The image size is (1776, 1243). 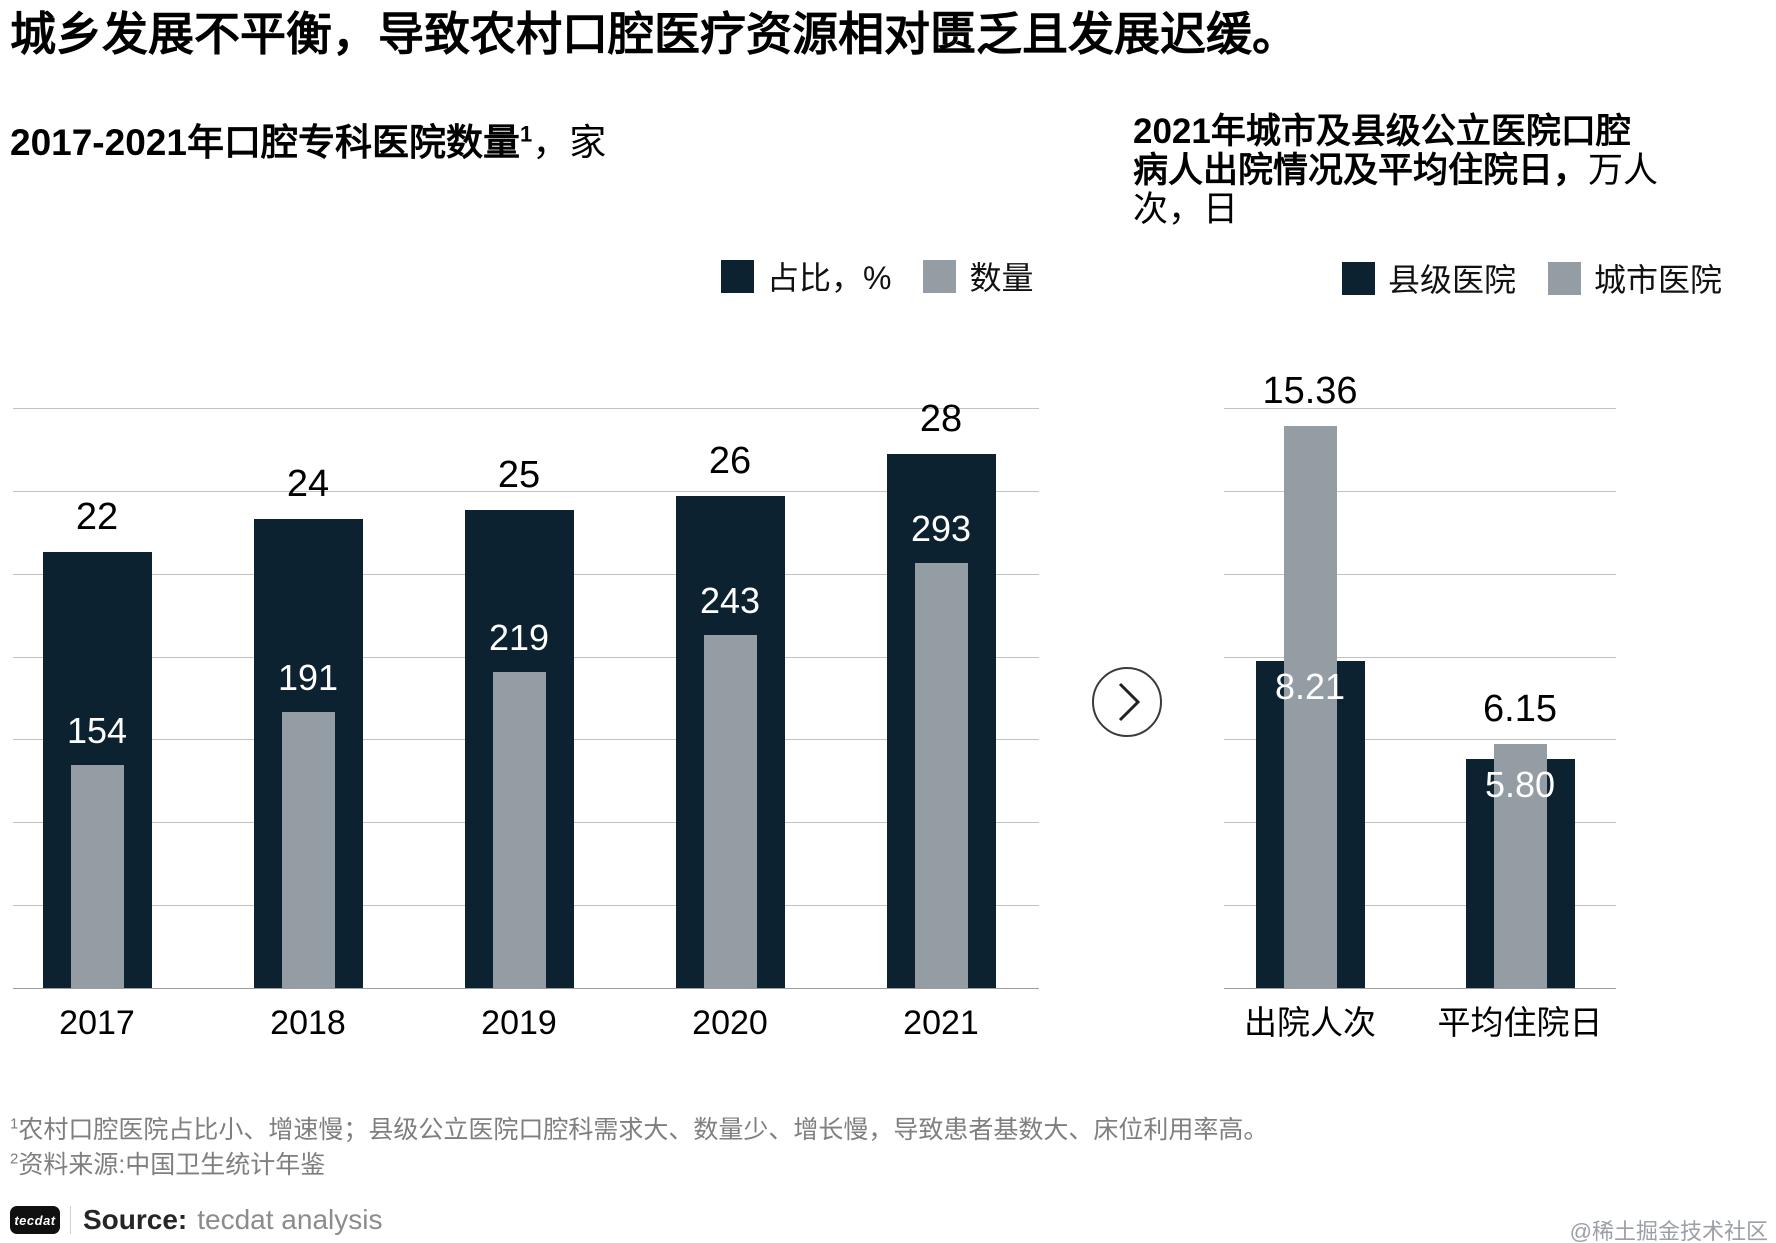 I want to click on right-chart-title-line: 病人出院情况及平均住院日，万人, so click(x=1396, y=170).